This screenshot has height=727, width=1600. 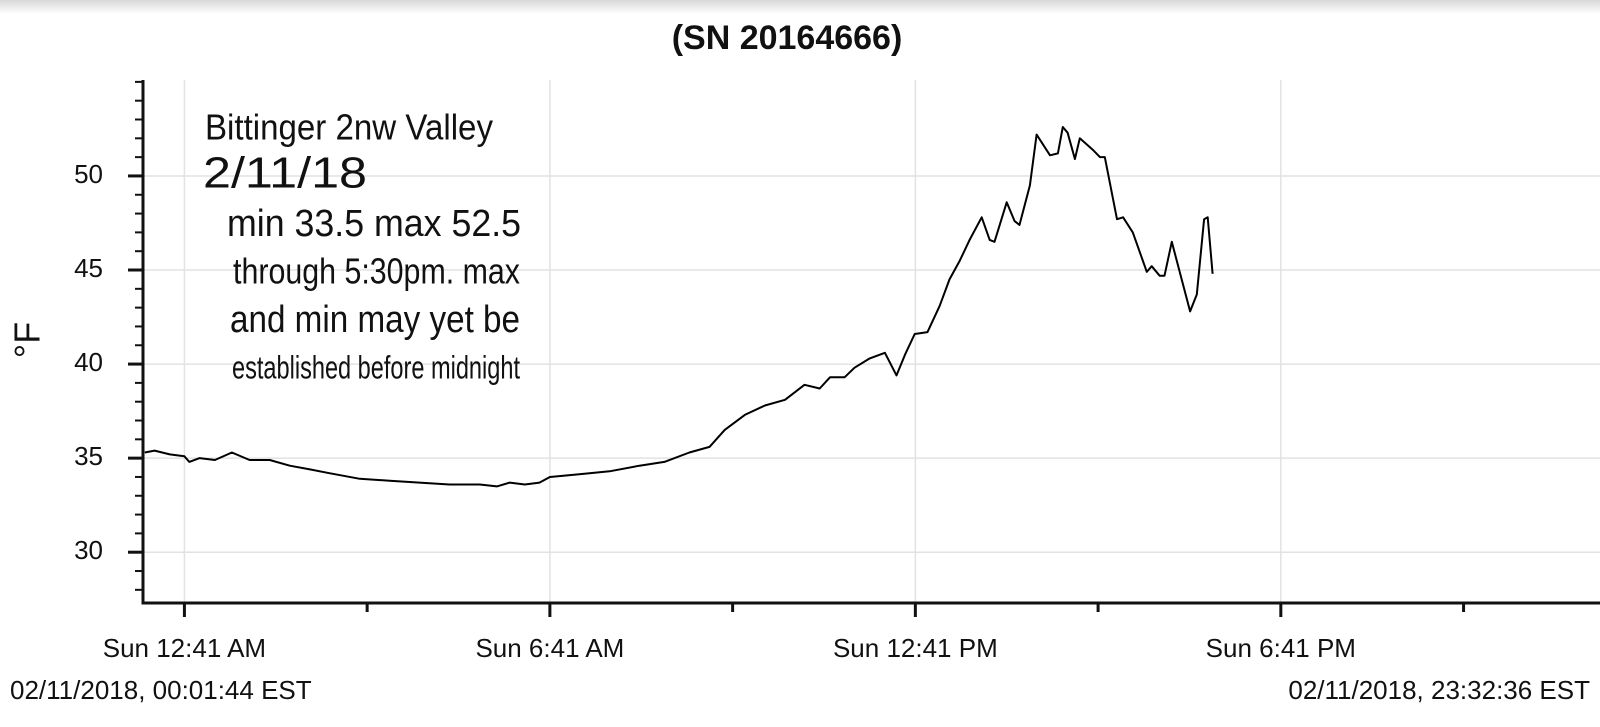 What do you see at coordinates (349, 127) in the screenshot?
I see `annotation-line: Bittinger 2nw Valley` at bounding box center [349, 127].